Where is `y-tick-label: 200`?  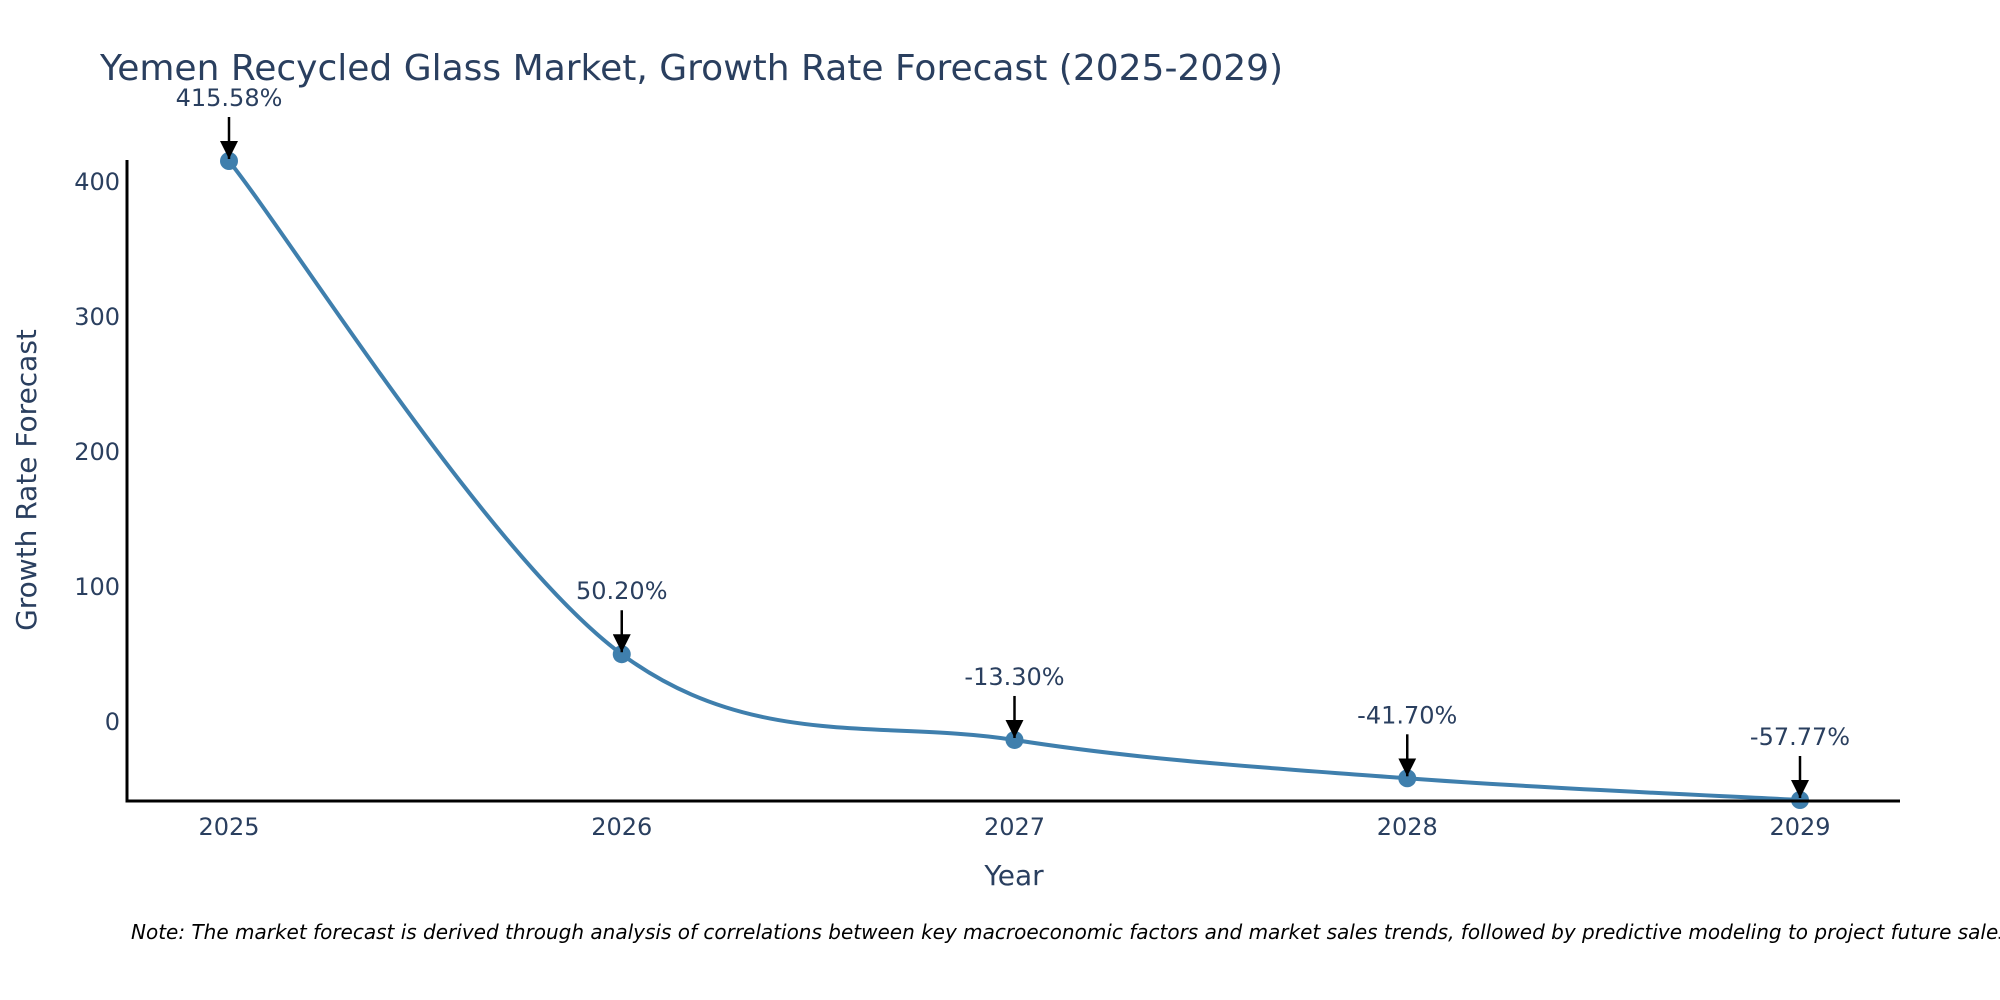
y-tick-label: 200 is located at coordinates (97, 452).